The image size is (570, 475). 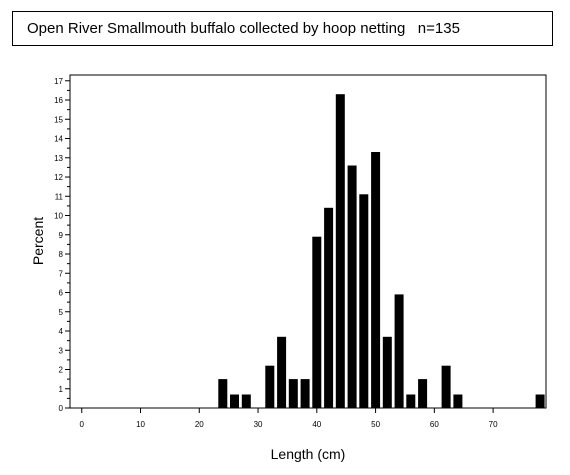 What do you see at coordinates (61, 350) in the screenshot?
I see `y-tick-label: 3` at bounding box center [61, 350].